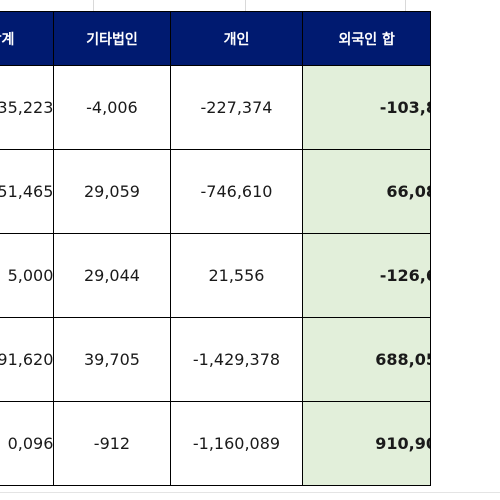 This screenshot has width=500, height=500. What do you see at coordinates (407, 191) in the screenshot?
I see `cell-foreign-value: 66,08` at bounding box center [407, 191].